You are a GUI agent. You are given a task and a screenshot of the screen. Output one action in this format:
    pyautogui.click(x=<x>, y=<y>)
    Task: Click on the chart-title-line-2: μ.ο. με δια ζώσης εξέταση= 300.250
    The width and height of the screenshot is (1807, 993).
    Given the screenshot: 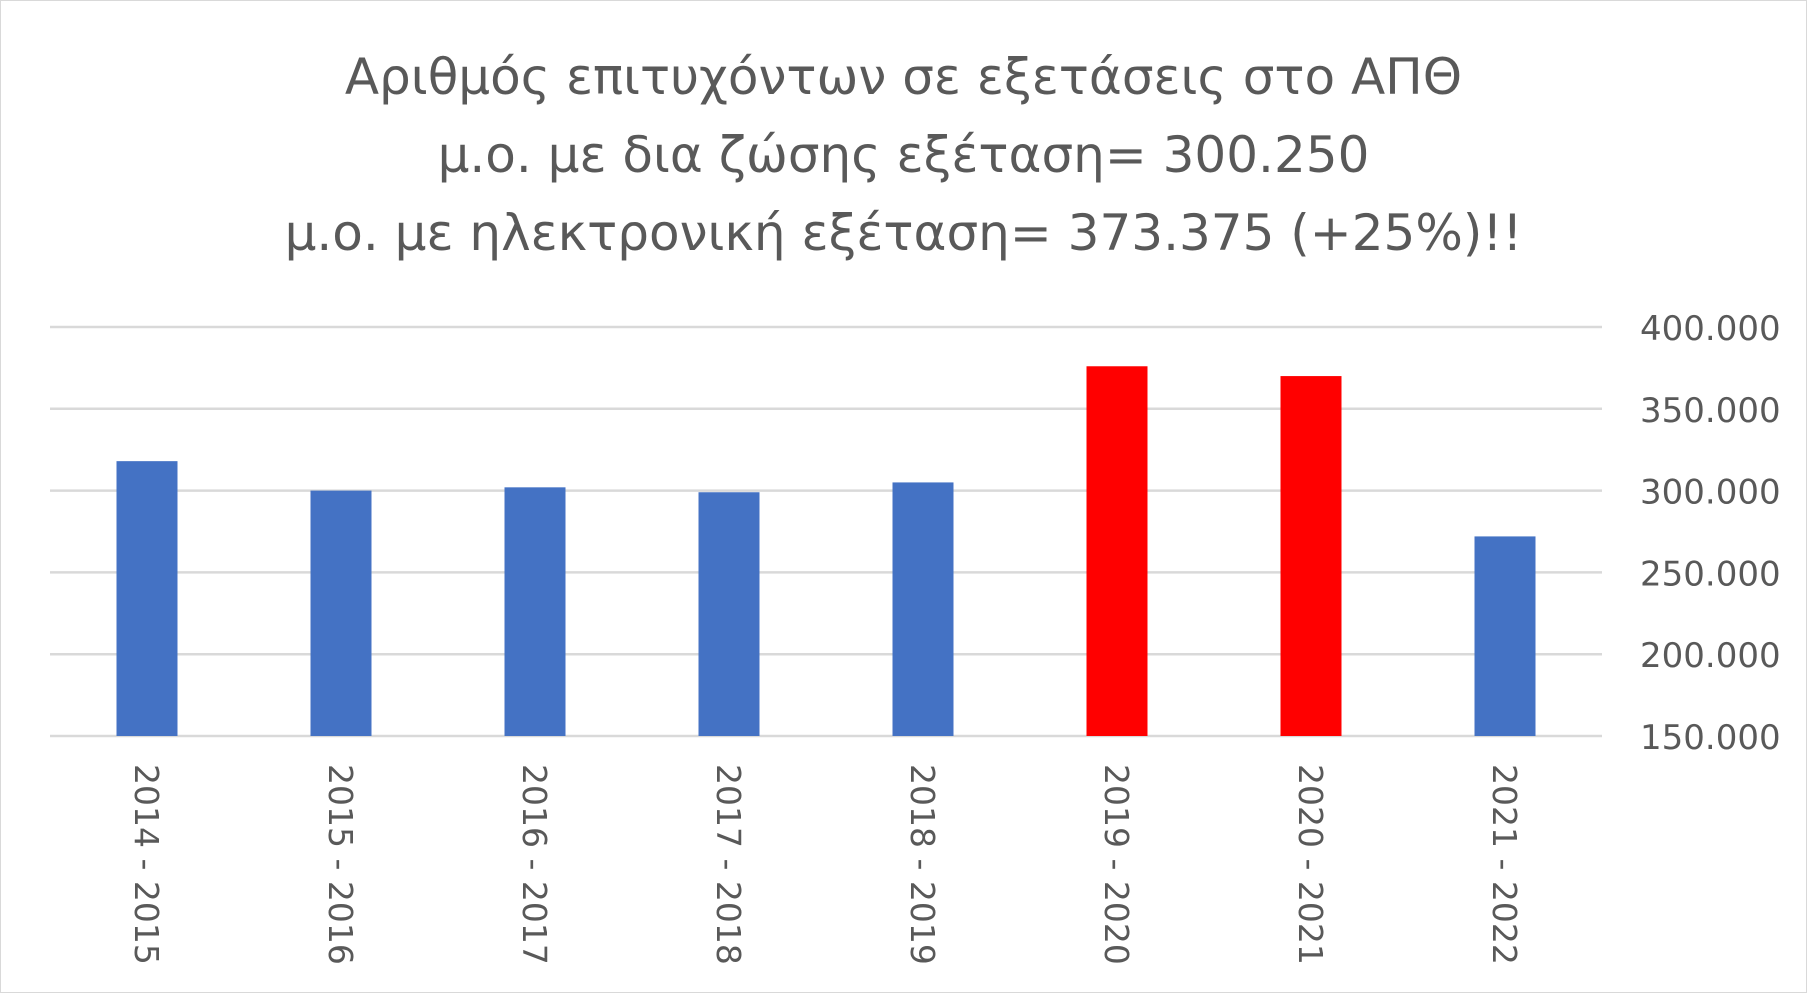 What is the action you would take?
    pyautogui.click(x=903, y=155)
    